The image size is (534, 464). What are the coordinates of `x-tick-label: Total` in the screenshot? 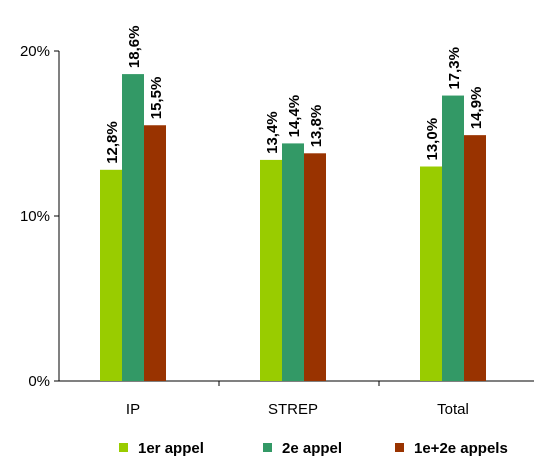 It's located at (453, 409).